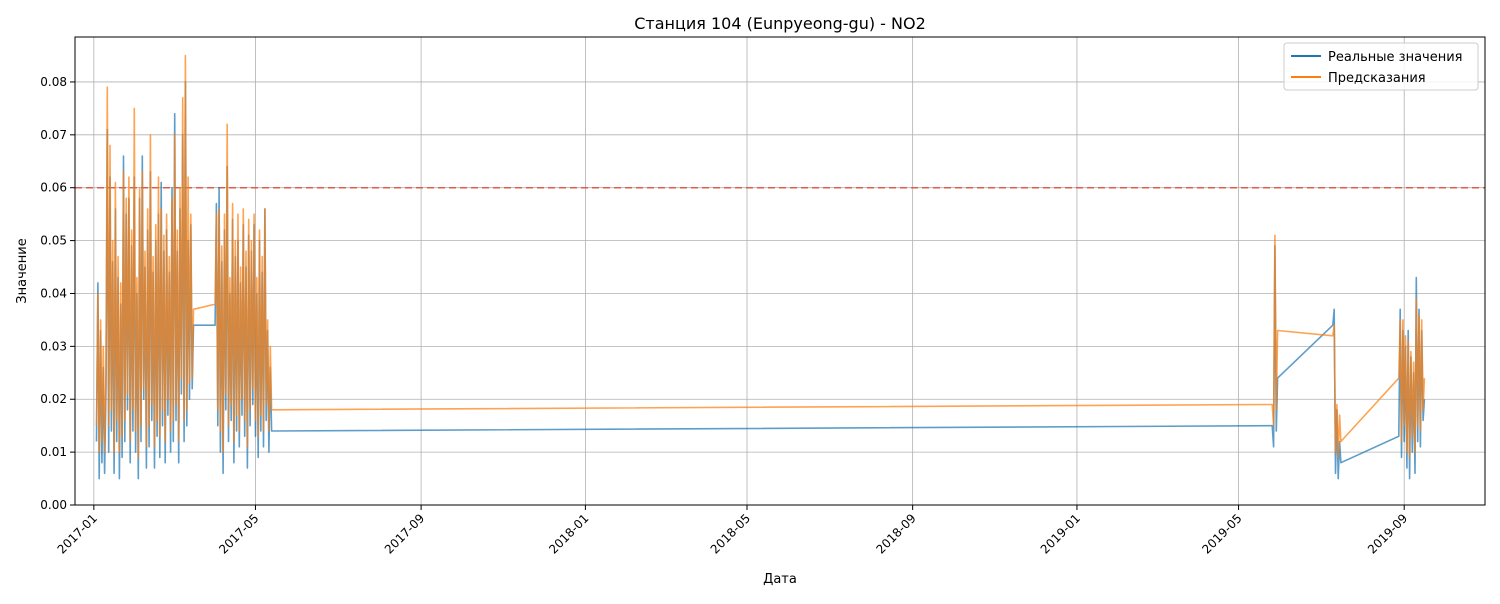  Describe the element at coordinates (1377, 78) in the screenshot. I see `legend-label-predicted: Предсказания` at that location.